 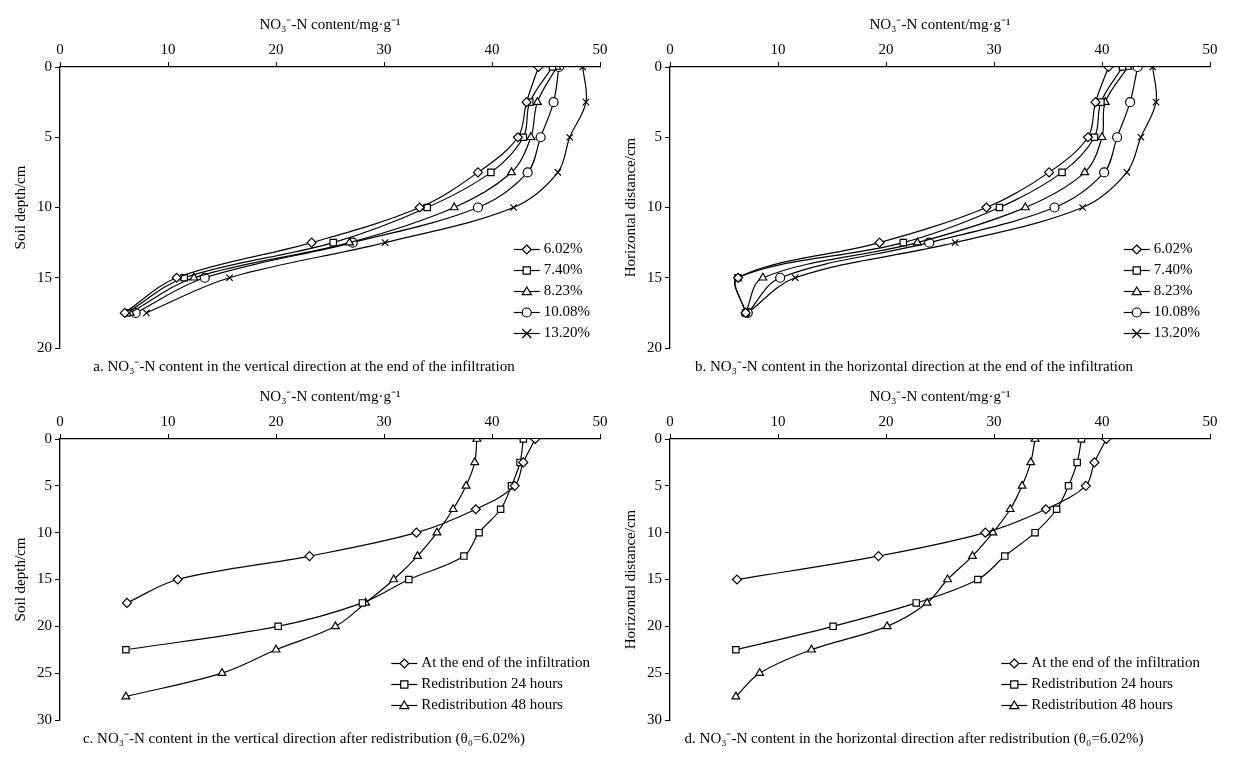 What do you see at coordinates (914, 738) in the screenshot?
I see `text: d. NO₃⁻-N content in the horizontal direction after redistribution (θ₀=6.02%)` at bounding box center [914, 738].